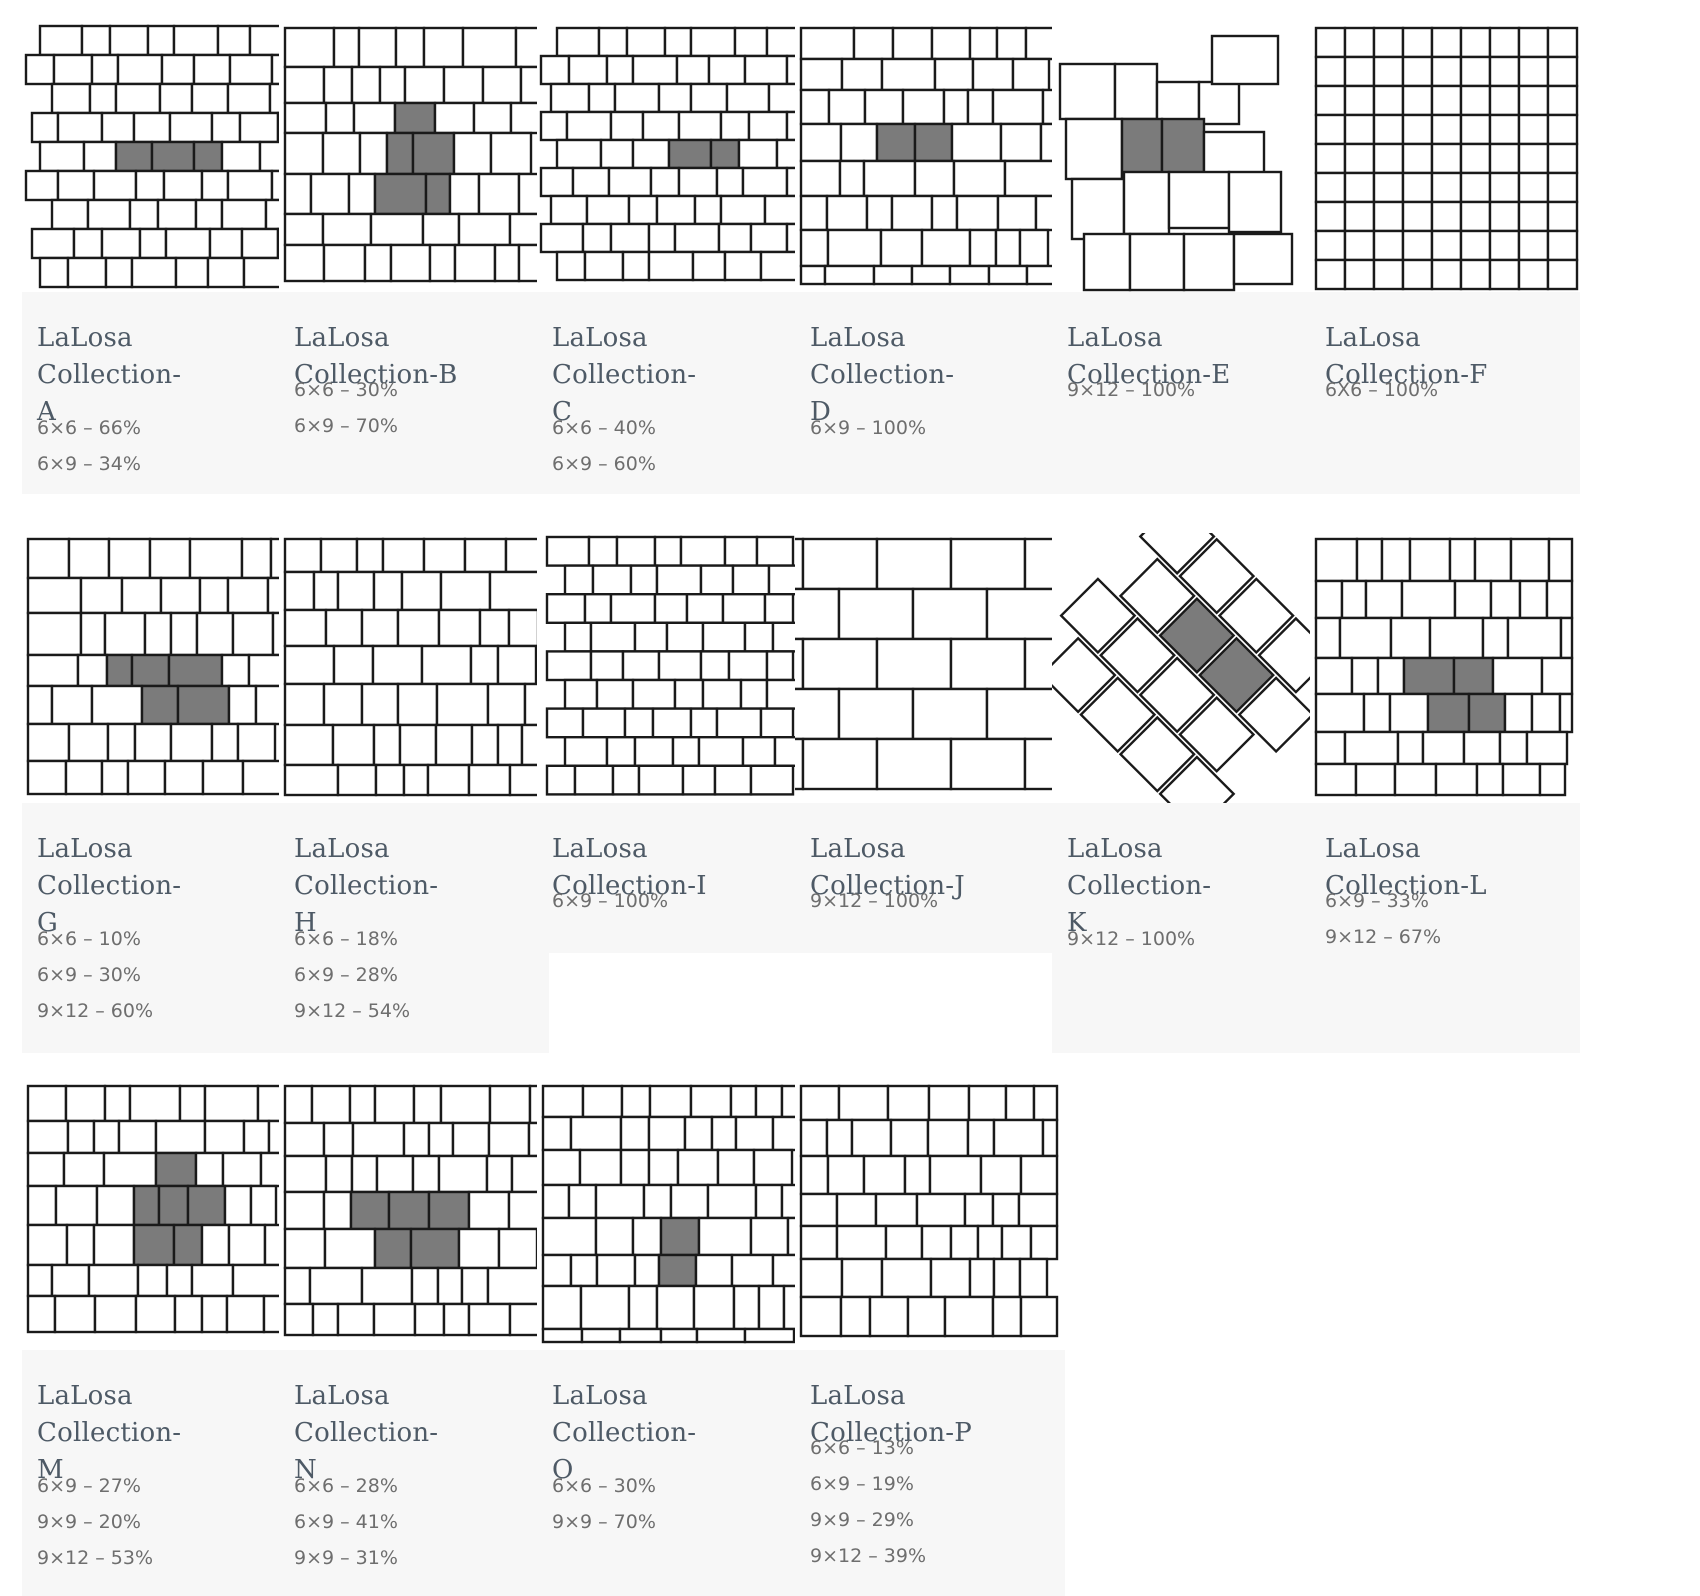 Image resolution: width=1700 pixels, height=1596 pixels. I want to click on collection-title: LaLosa Collection-B, so click(418, 357).